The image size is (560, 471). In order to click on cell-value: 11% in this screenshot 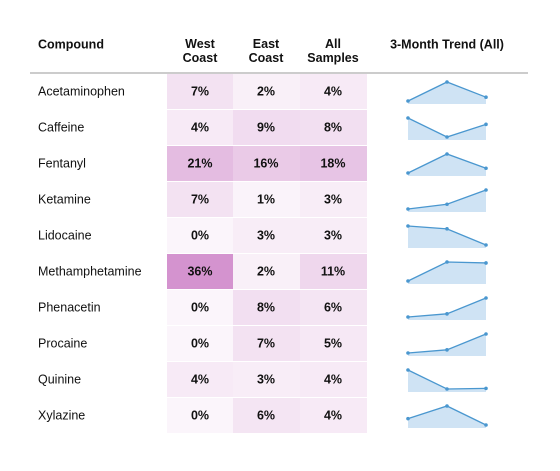, I will do `click(333, 271)`.